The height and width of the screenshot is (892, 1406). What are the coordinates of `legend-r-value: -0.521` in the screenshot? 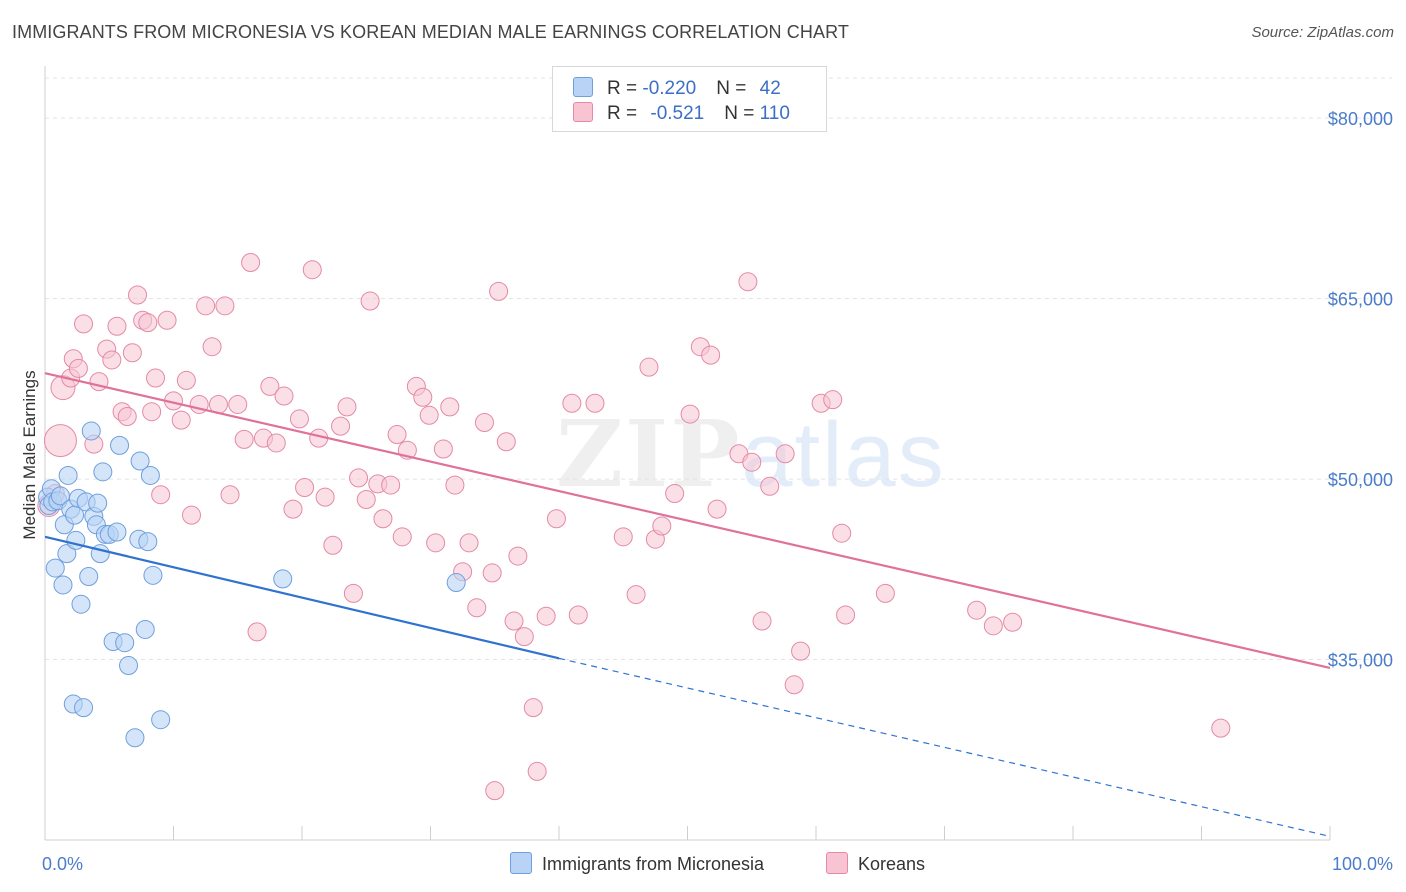 It's located at (677, 113).